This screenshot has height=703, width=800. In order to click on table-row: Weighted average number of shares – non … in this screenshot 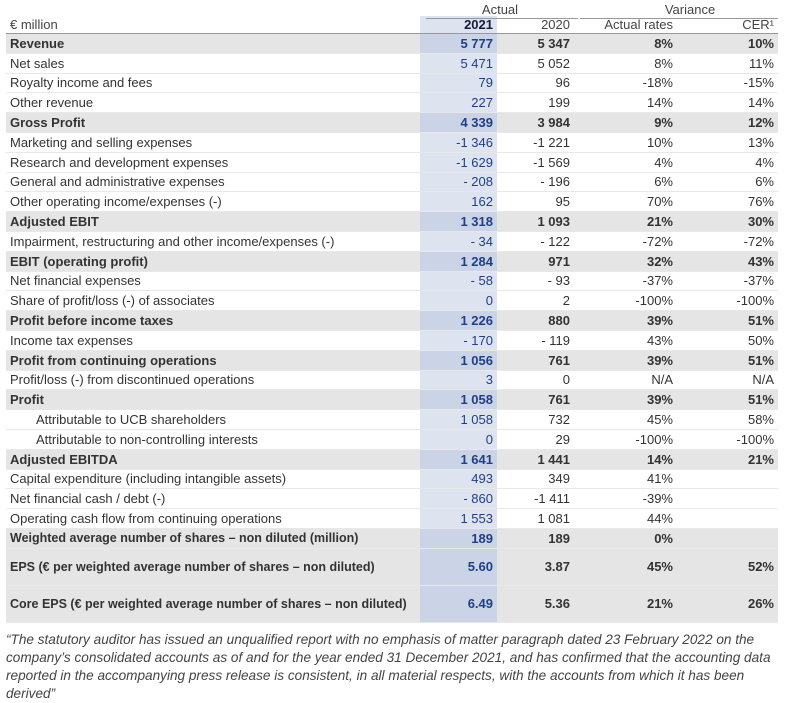, I will do `click(392, 538)`.